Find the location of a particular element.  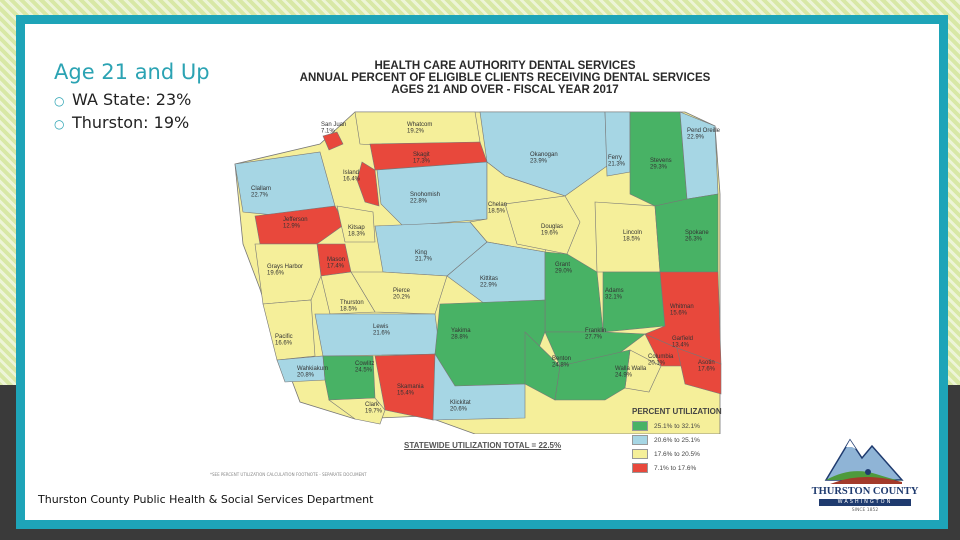

county-grays-harbor is located at coordinates (288, 274).